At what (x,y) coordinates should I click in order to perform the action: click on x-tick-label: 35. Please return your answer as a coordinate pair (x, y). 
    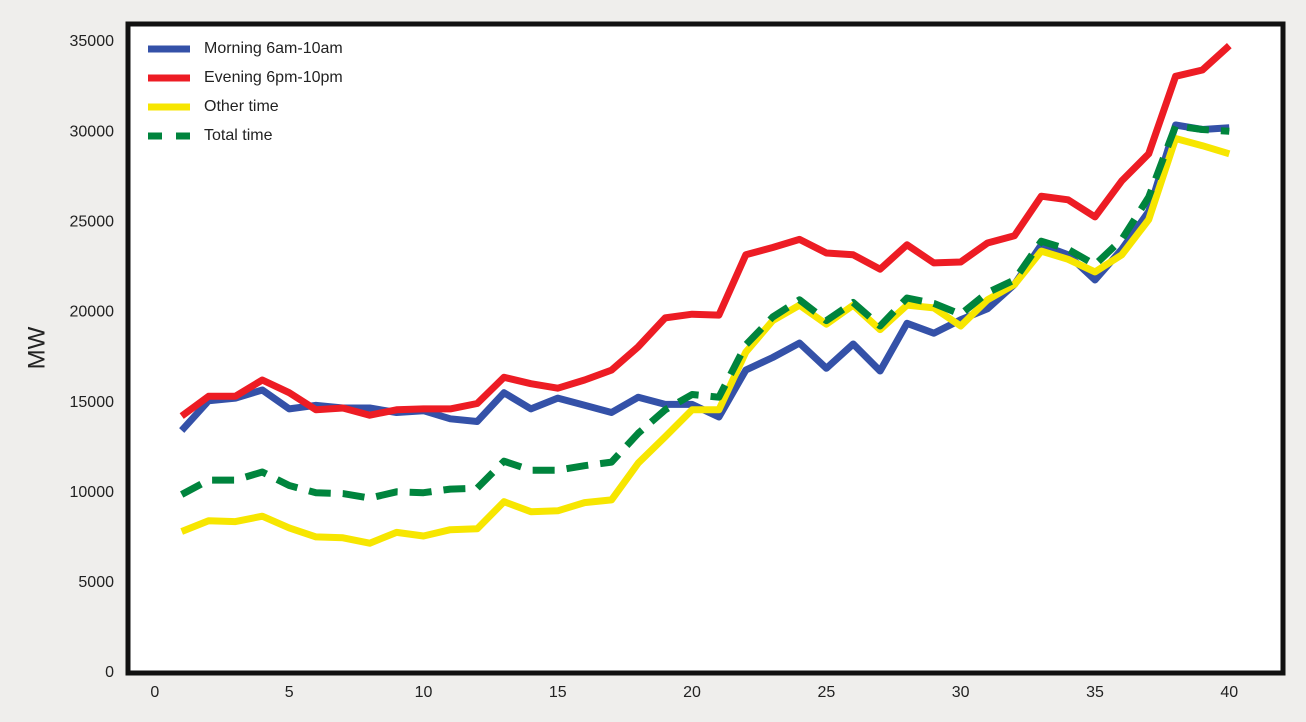
    Looking at the image, I should click on (1095, 692).